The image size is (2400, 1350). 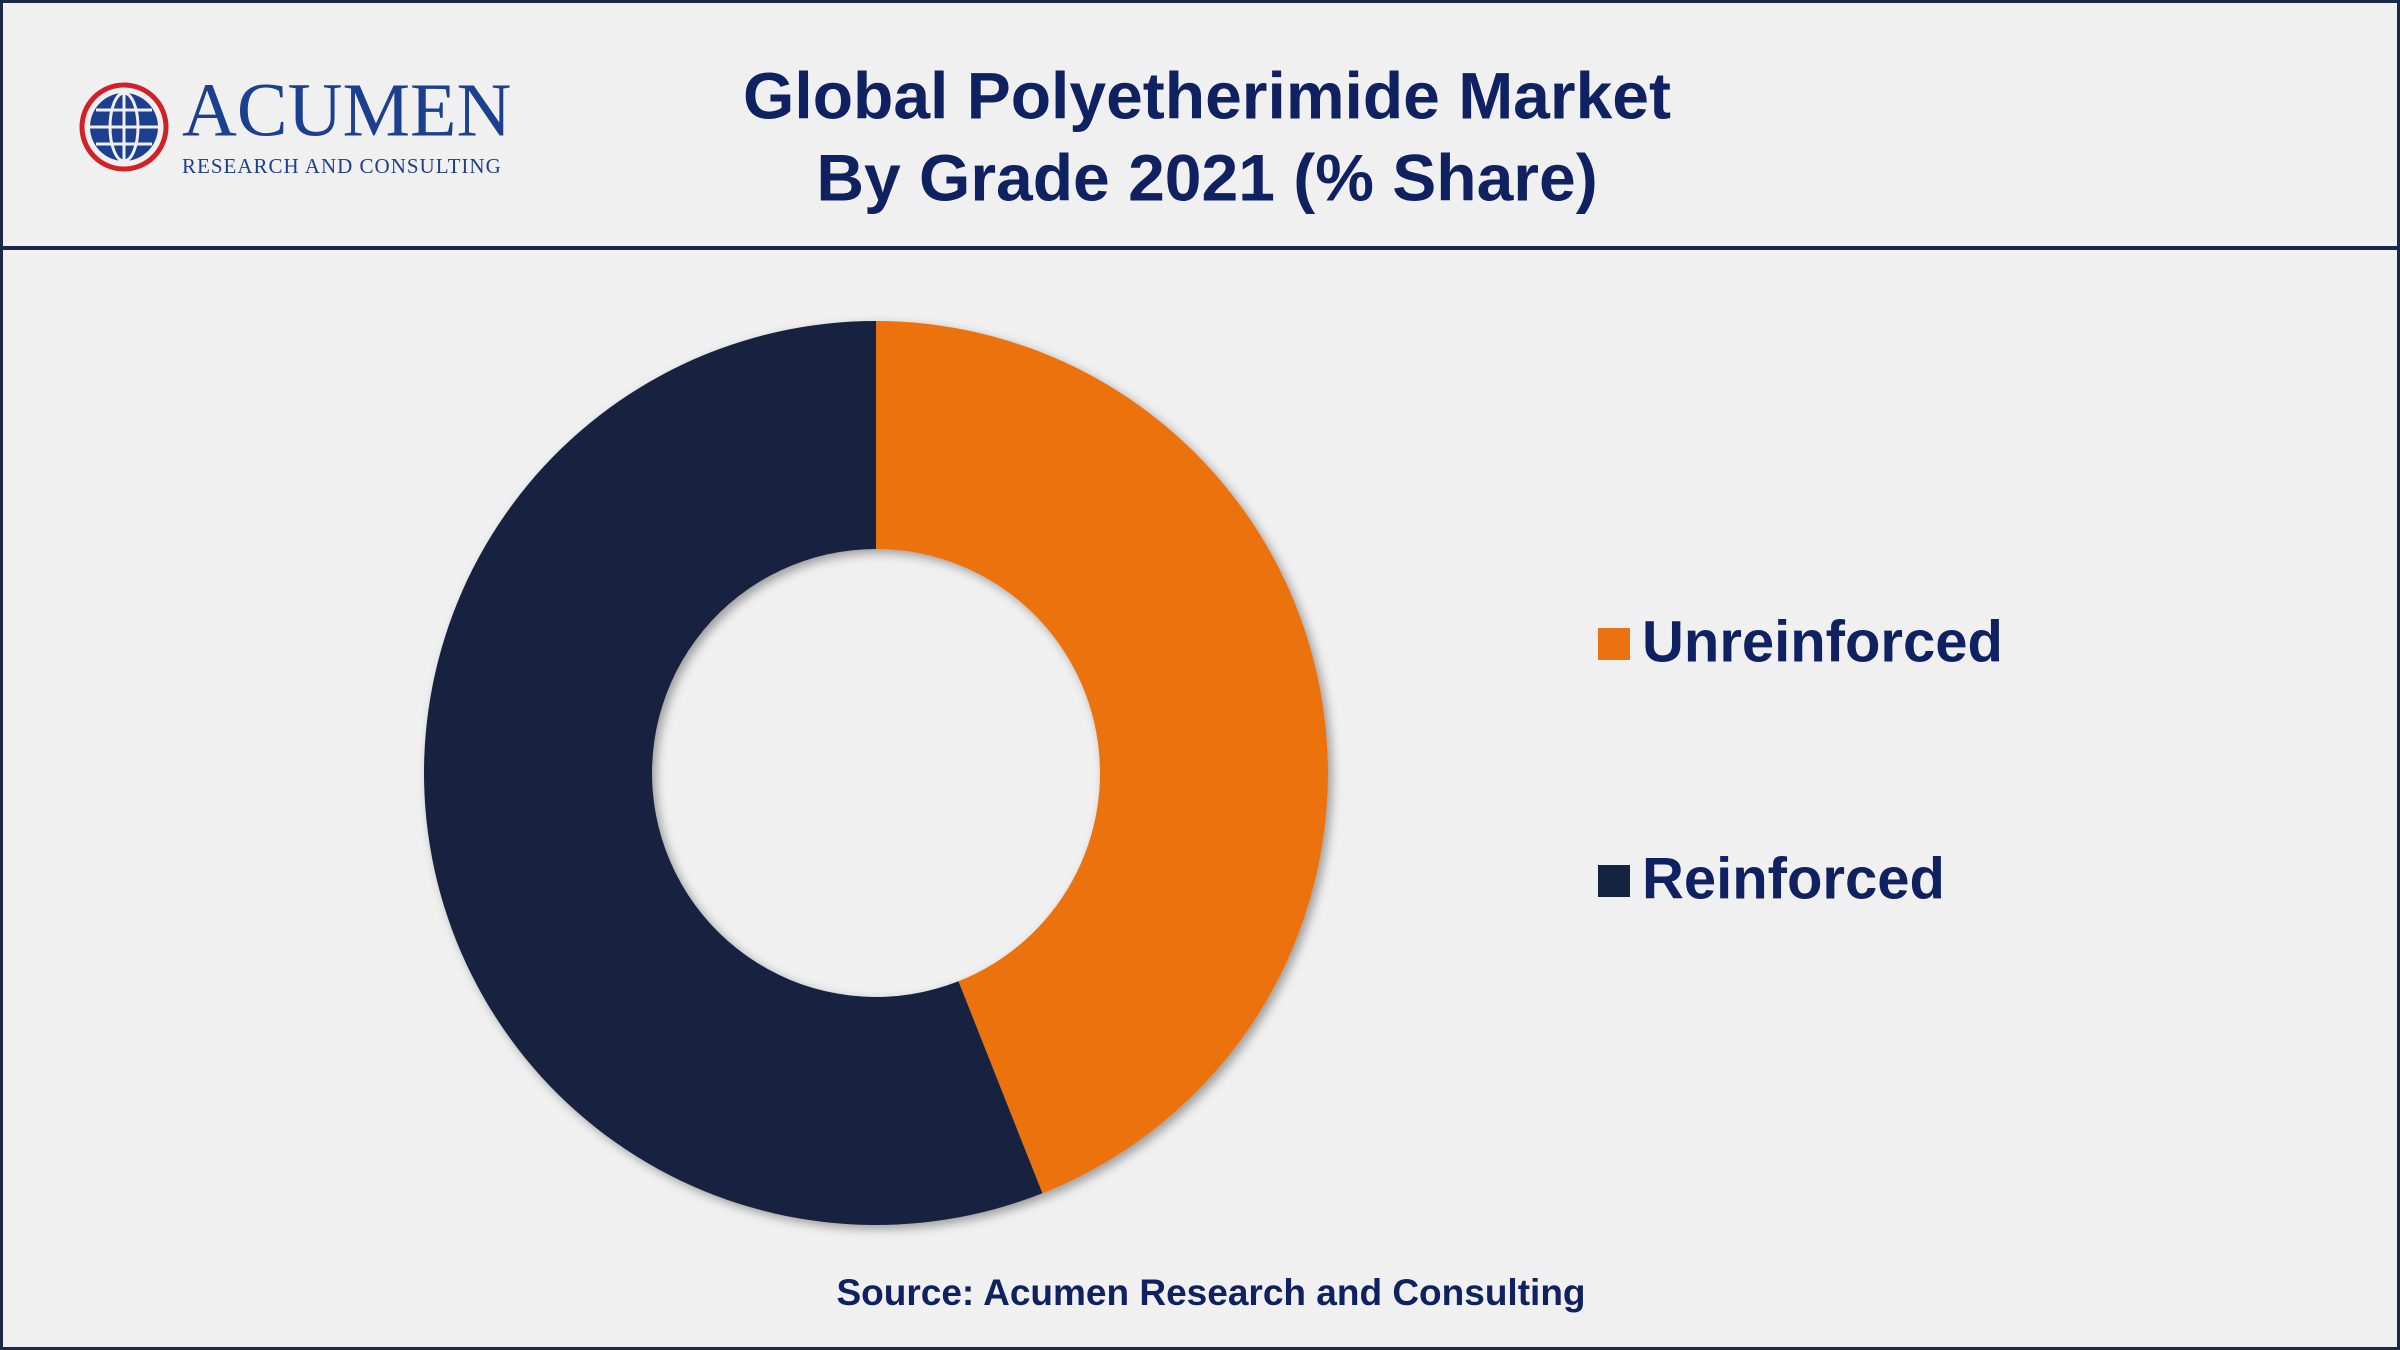 I want to click on logo-tagline: RESEARCH AND CONSULTING, so click(x=342, y=166).